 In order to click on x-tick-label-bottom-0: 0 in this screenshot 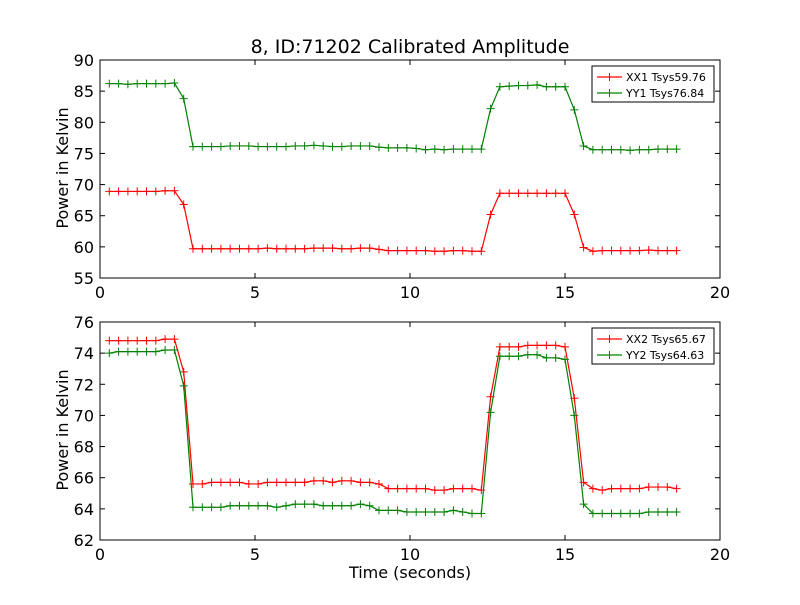, I will do `click(100, 554)`.